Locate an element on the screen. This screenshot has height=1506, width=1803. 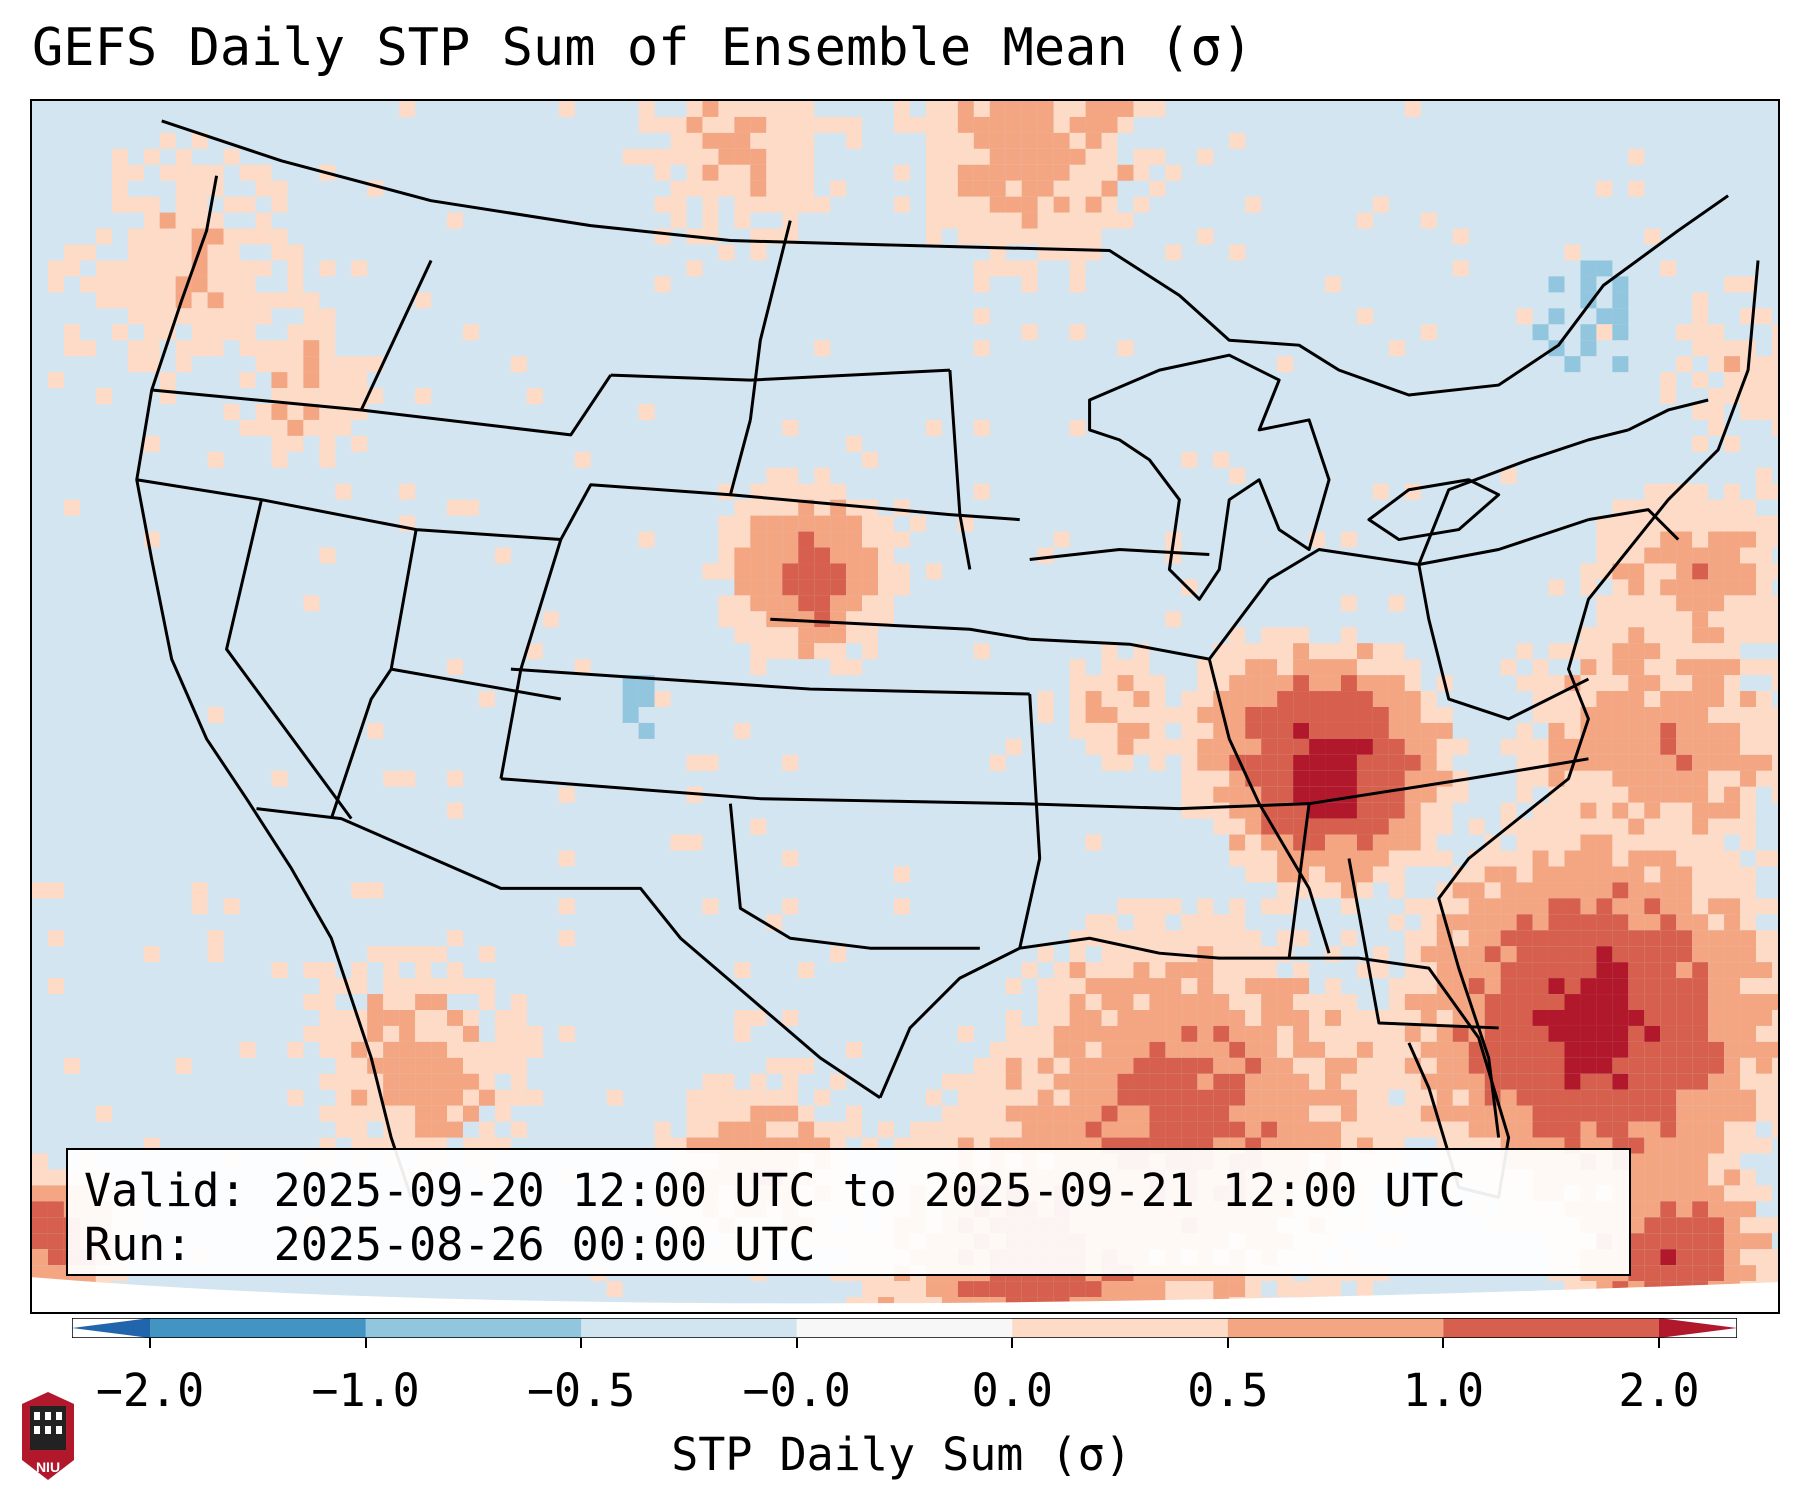
colorbar-extend-high is located at coordinates (1698, 1328).